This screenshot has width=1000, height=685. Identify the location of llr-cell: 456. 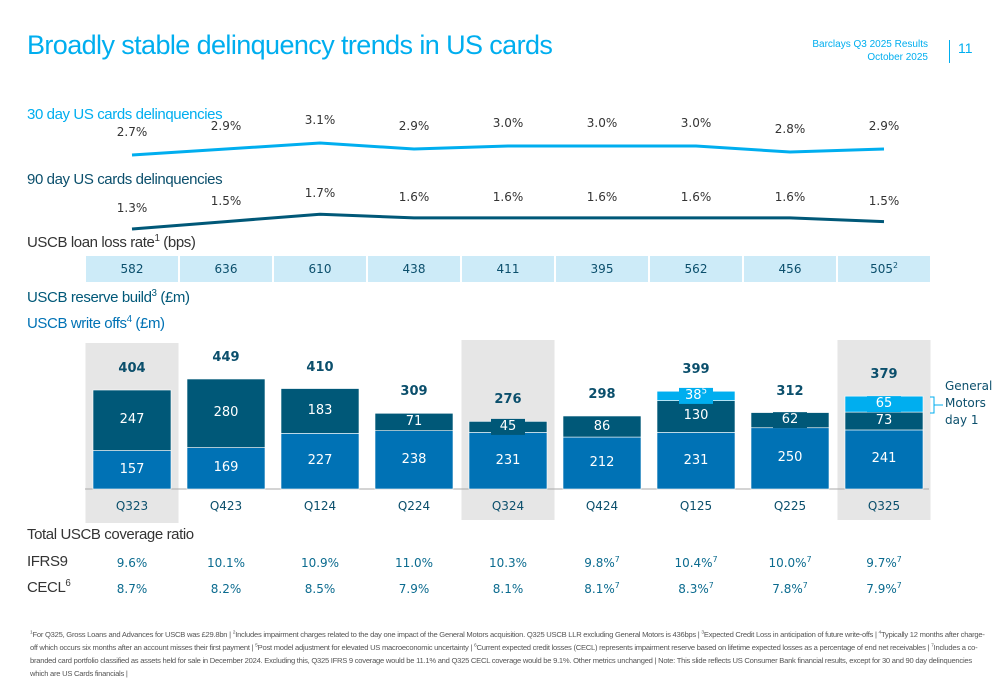
(790, 269).